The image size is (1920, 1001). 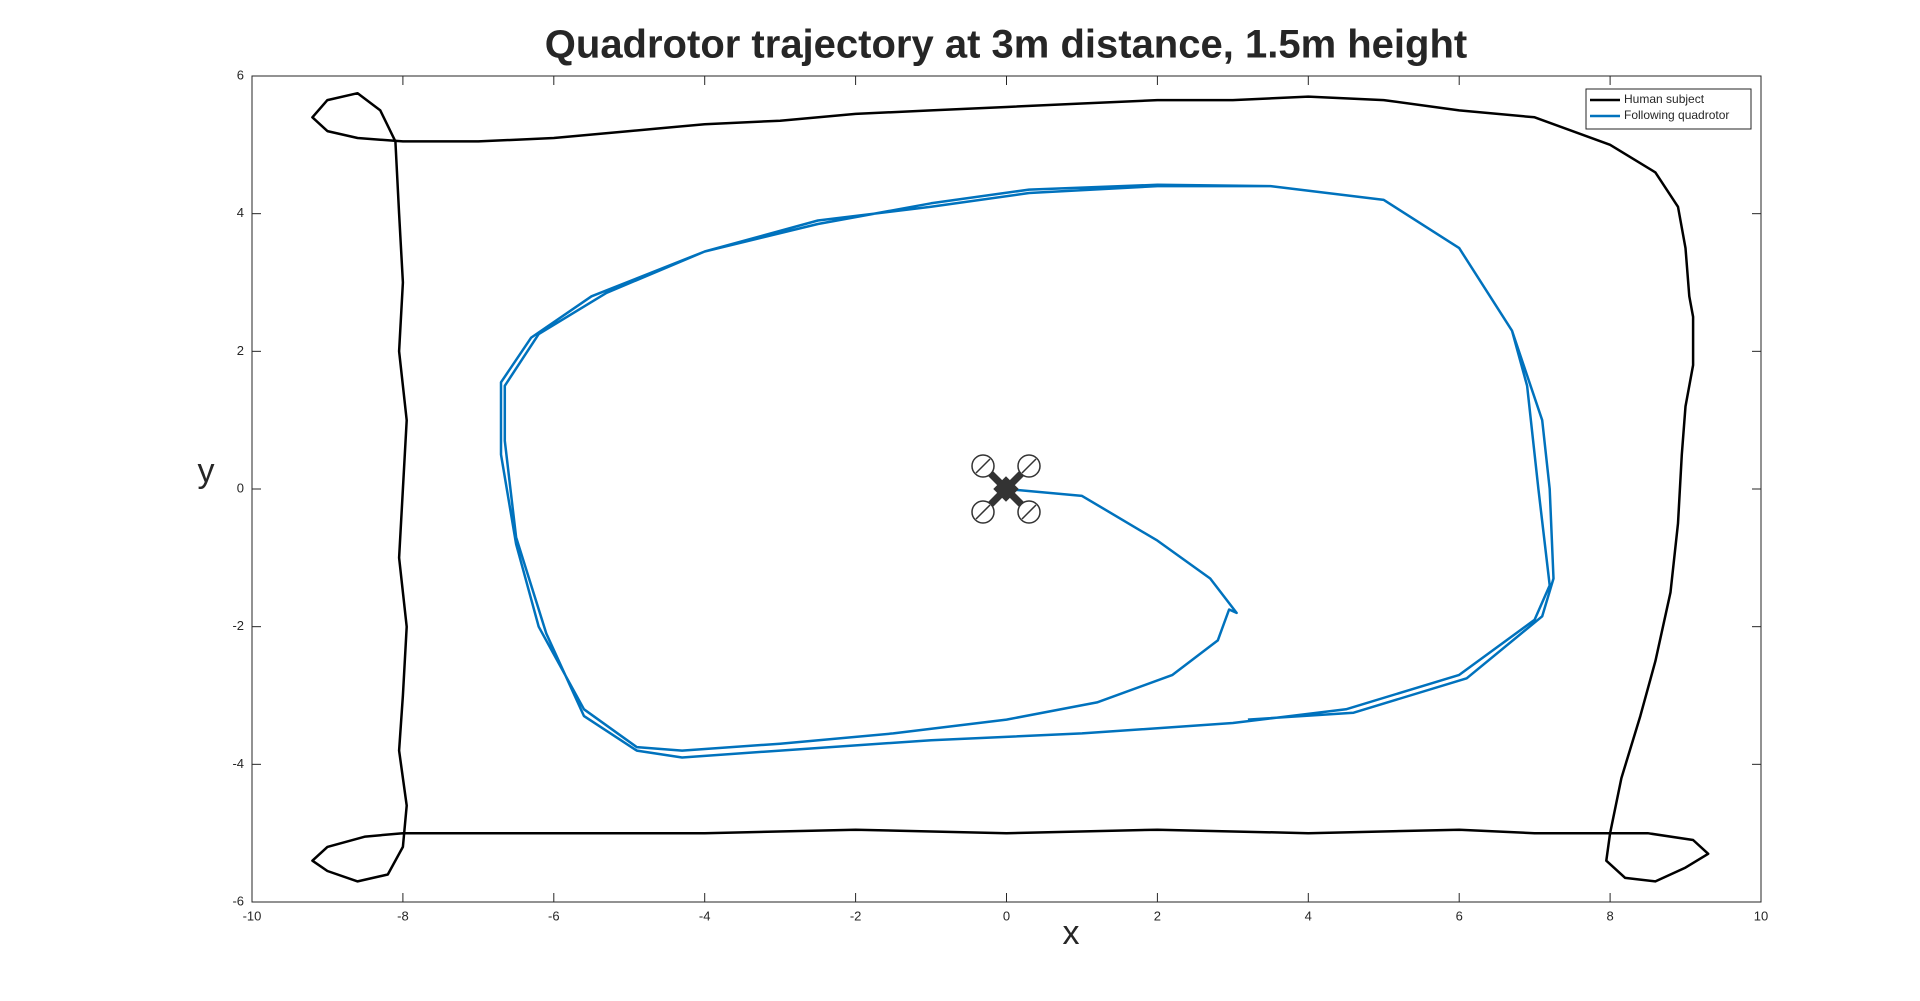 I want to click on x-tick-label: 8, so click(x=1609, y=915).